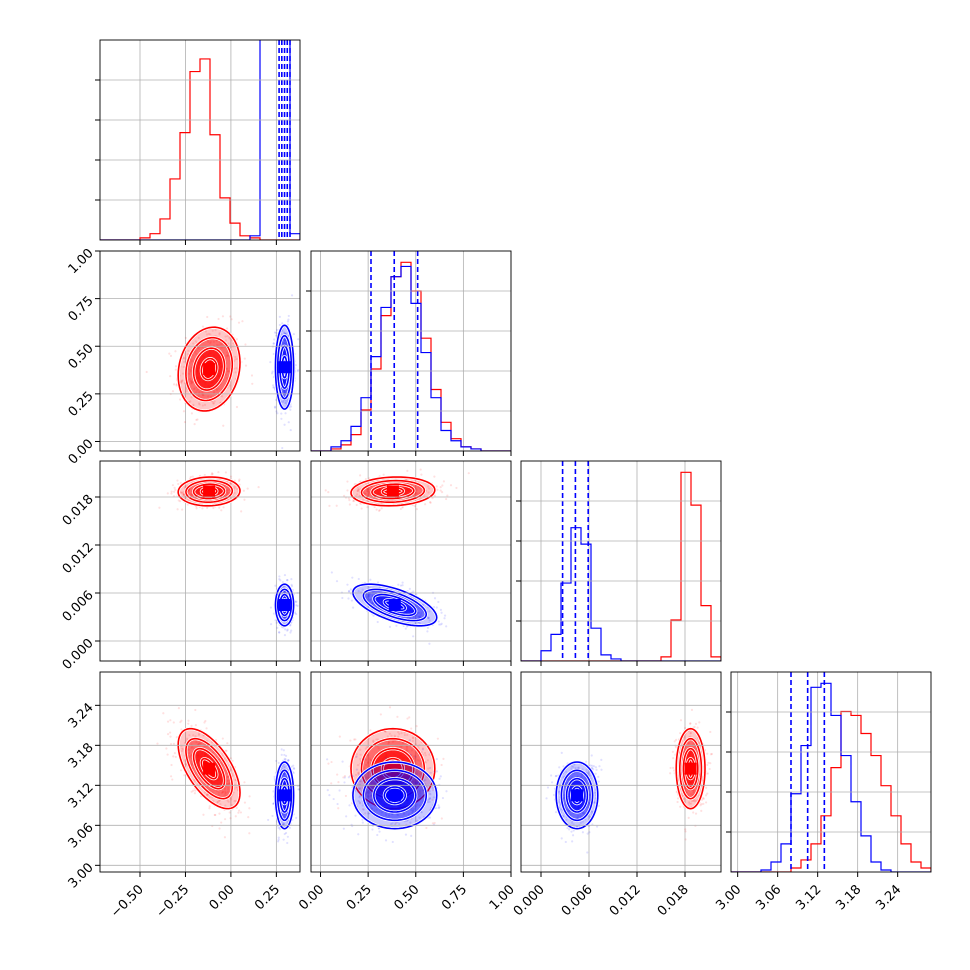 Image resolution: width=970 pixels, height=970 pixels. Describe the element at coordinates (621, 594) in the screenshot. I see `histogram-step-b` at that location.